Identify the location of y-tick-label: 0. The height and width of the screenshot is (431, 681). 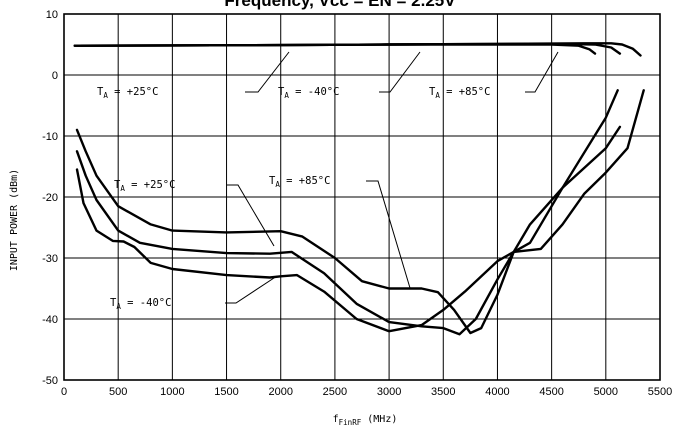
(55, 76).